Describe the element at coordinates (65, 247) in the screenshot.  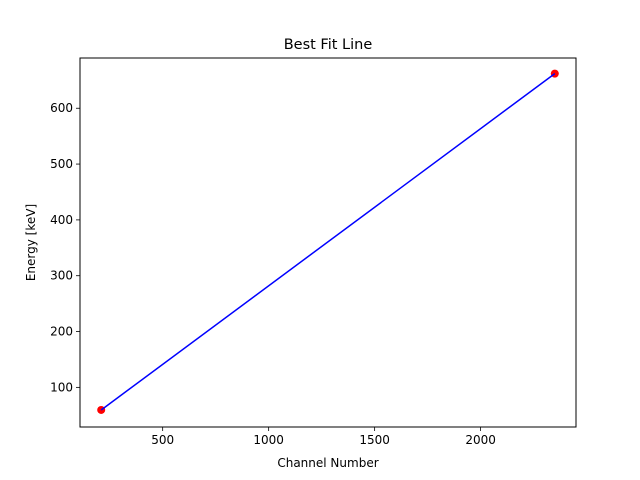
I see `y-axis-ticks: 100 200 300 400 500 600` at that location.